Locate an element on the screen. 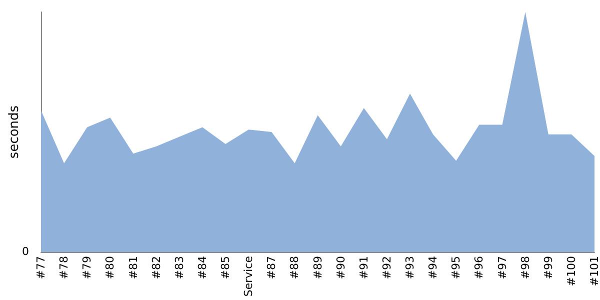 The width and height of the screenshot is (600, 300). x-tick-label: #83 is located at coordinates (179, 268).